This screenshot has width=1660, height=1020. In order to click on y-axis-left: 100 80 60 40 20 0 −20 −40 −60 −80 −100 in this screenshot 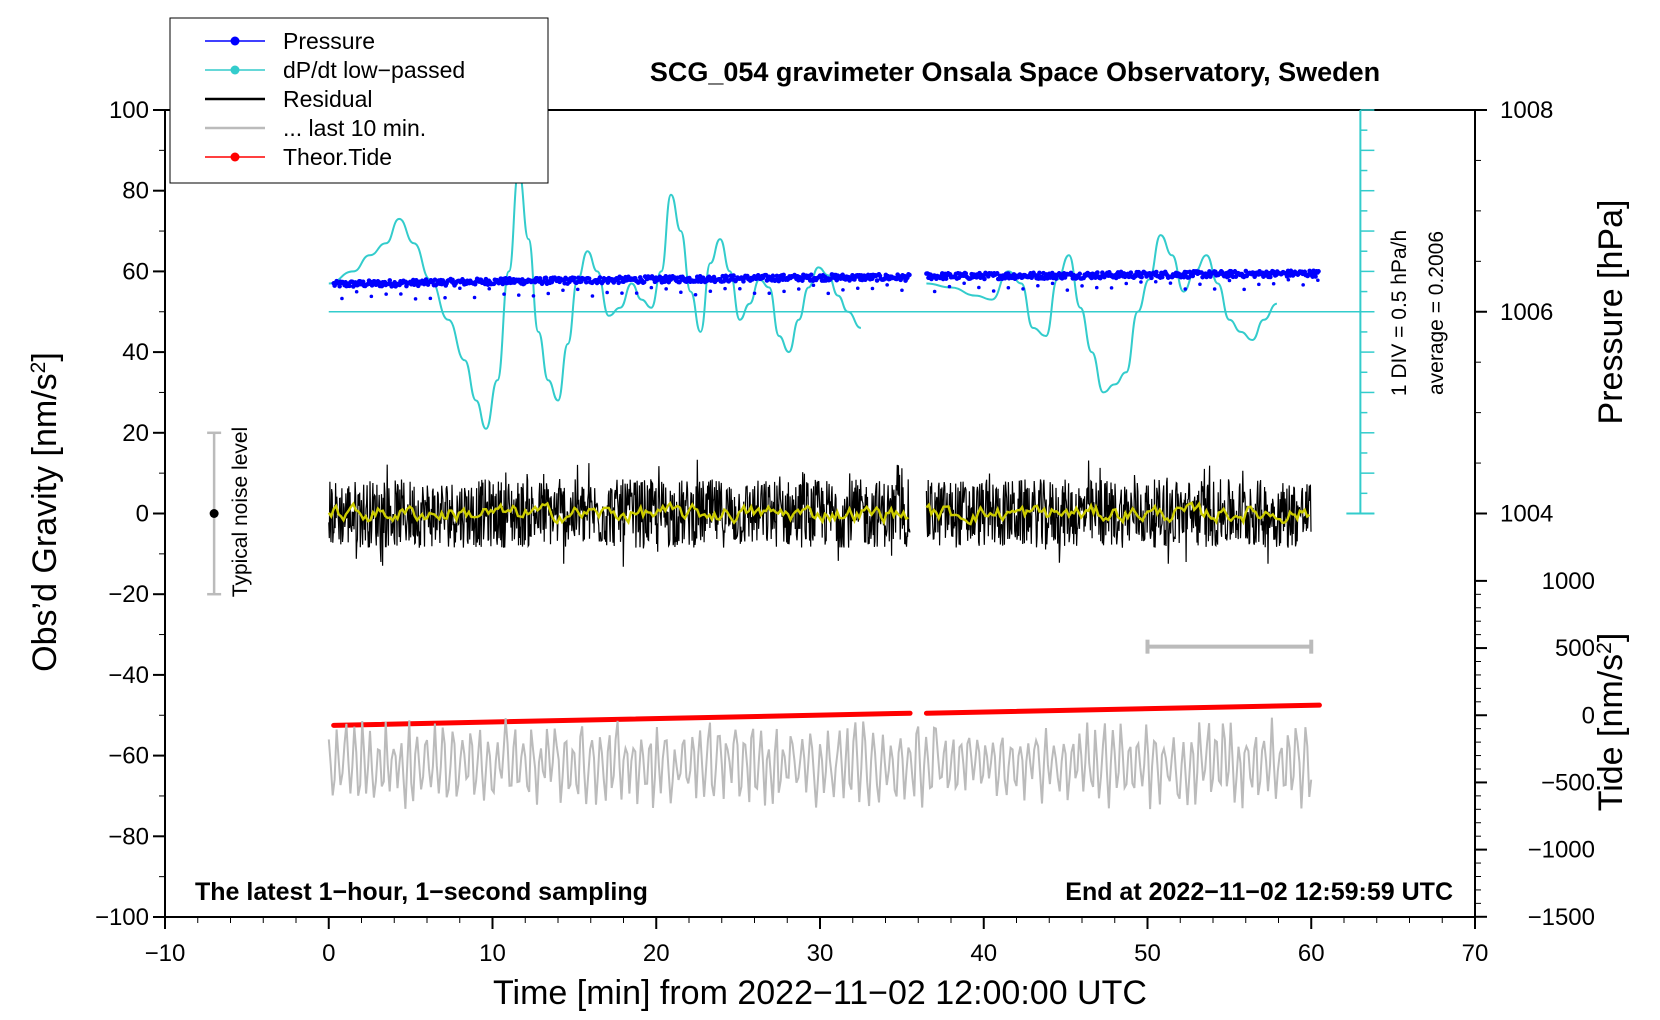, I will do `click(130, 514)`.